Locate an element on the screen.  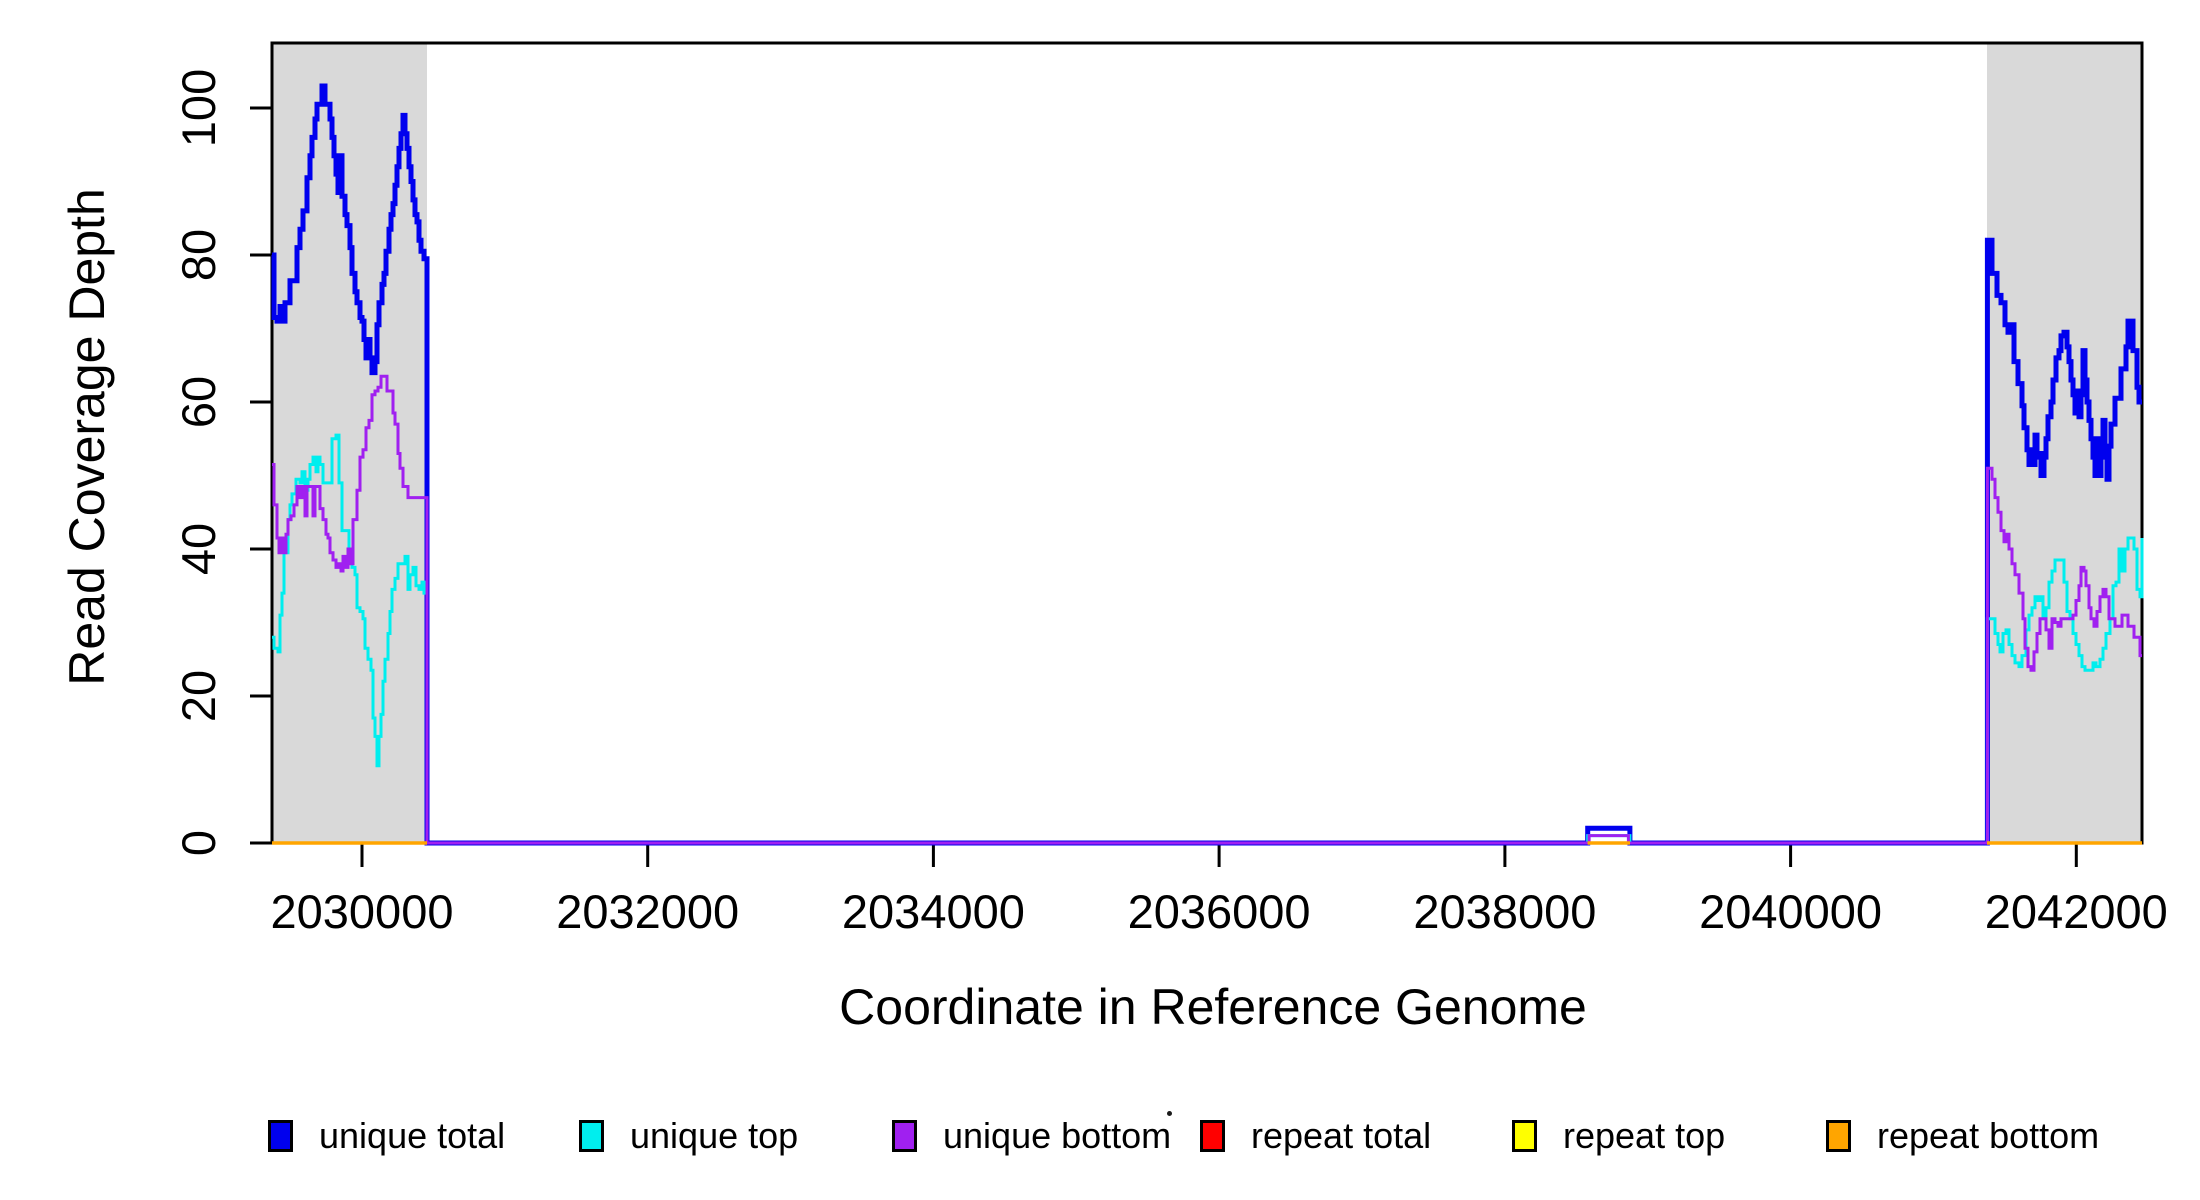
y-tick-label: 40 is located at coordinates (198, 549).